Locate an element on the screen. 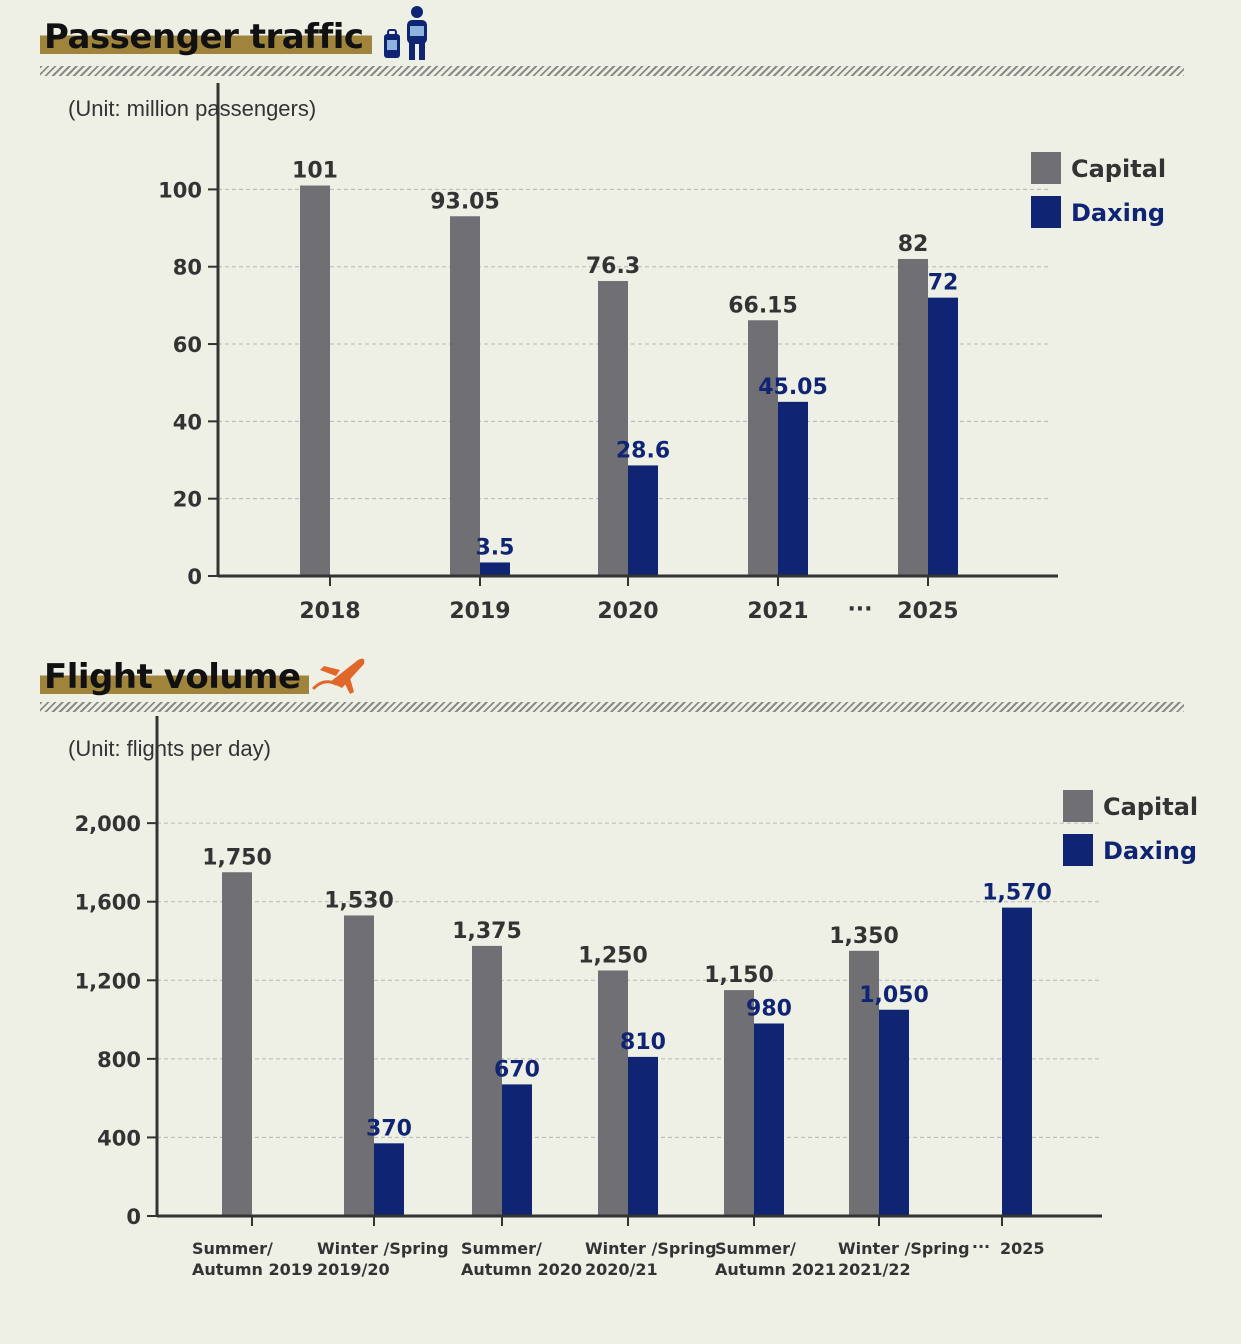  x-category-label: Autumn 2019 is located at coordinates (252, 1269).